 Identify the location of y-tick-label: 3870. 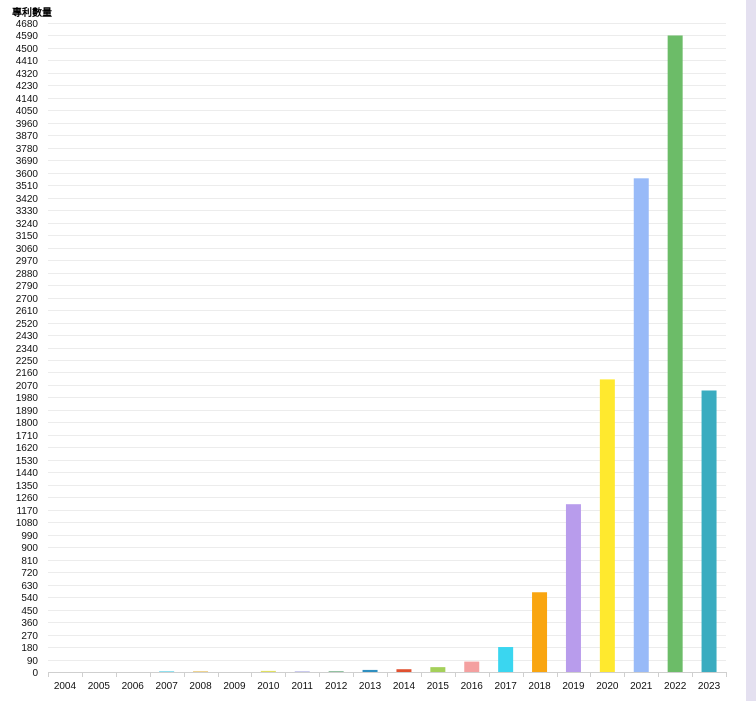
(27, 136).